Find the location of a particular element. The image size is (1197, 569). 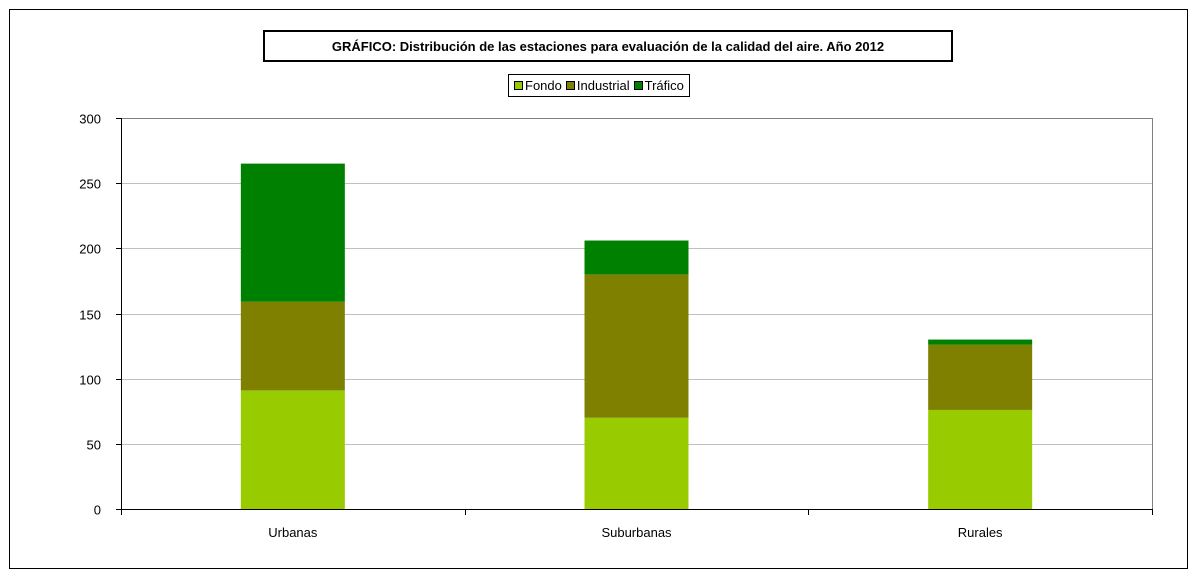

x-tick-label: Urbanas is located at coordinates (293, 532).